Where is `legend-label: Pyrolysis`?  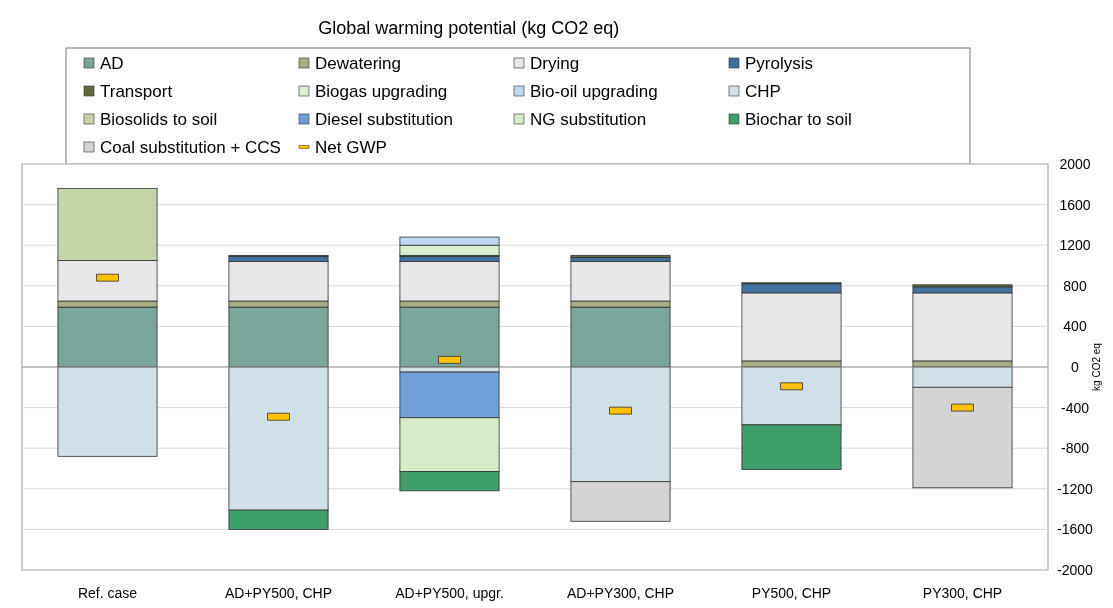 legend-label: Pyrolysis is located at coordinates (779, 63).